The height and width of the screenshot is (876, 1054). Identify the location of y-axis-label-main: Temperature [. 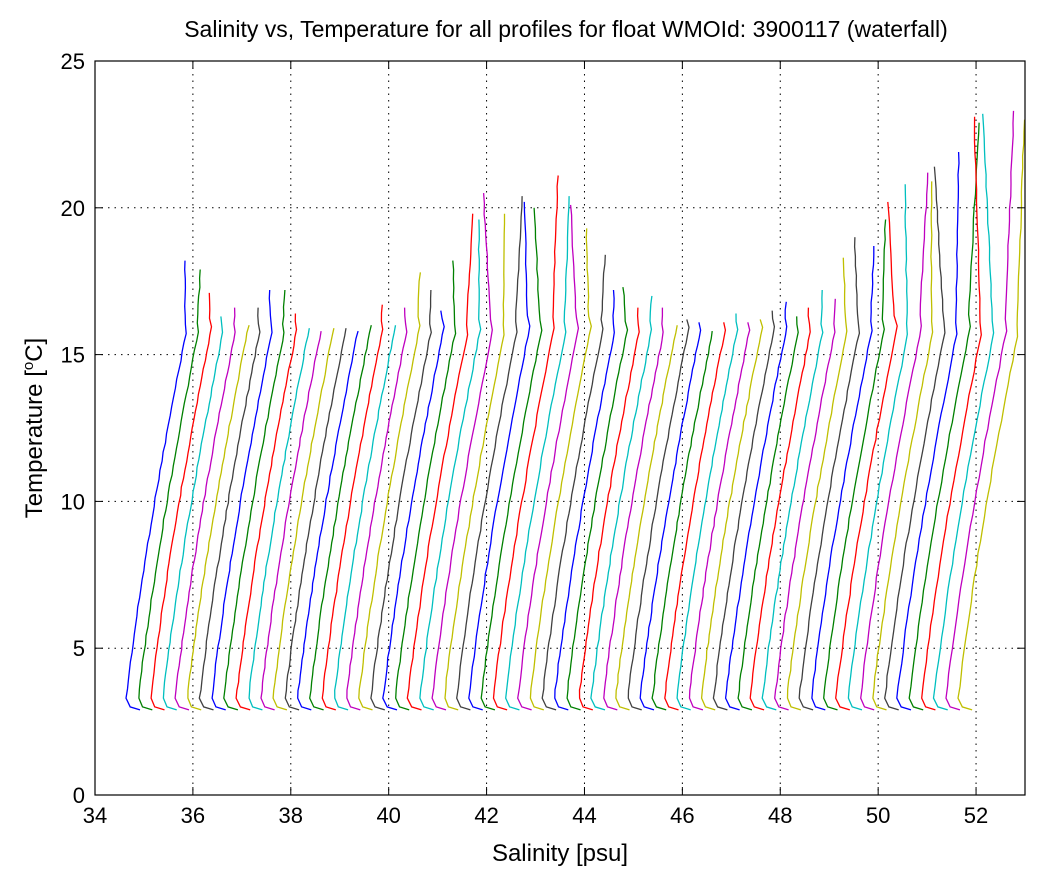
(34, 444).